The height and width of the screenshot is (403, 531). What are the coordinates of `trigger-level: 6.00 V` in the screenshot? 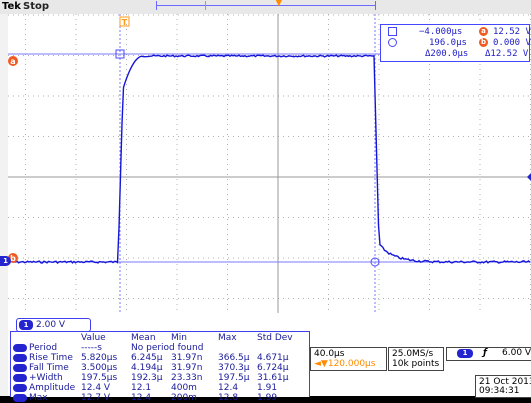 It's located at (516, 353).